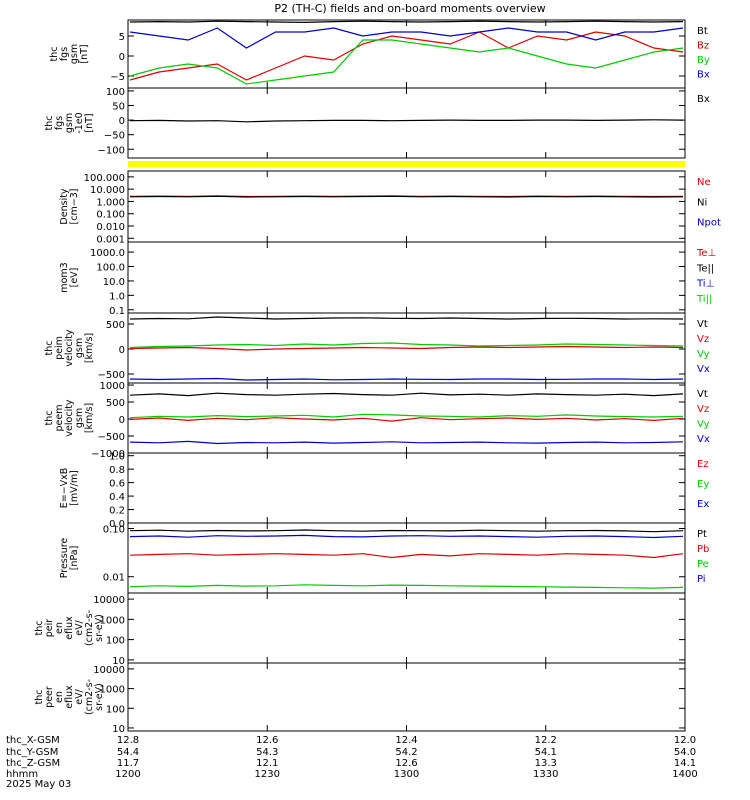 The image size is (750, 800). What do you see at coordinates (546, 752) in the screenshot?
I see `x-tick-value: 54.1` at bounding box center [546, 752].